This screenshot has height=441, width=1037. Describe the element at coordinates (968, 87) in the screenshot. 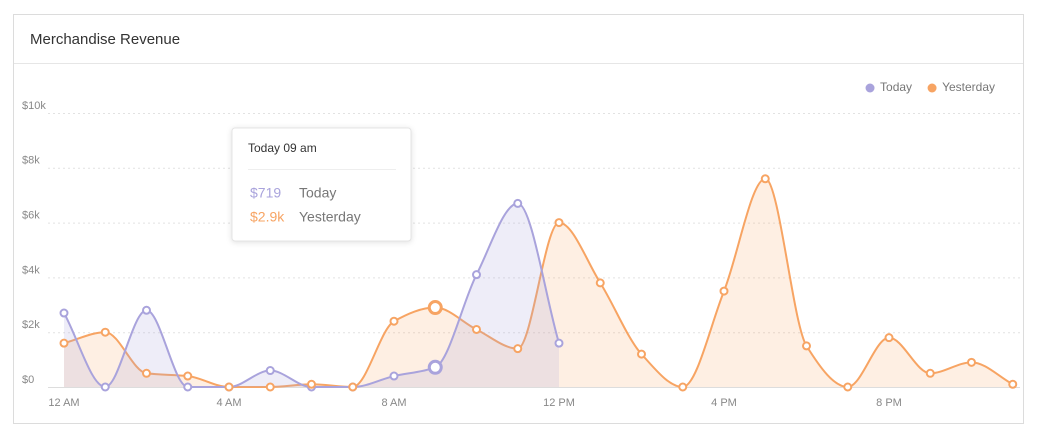

I see `legend-label: Yesterday` at that location.